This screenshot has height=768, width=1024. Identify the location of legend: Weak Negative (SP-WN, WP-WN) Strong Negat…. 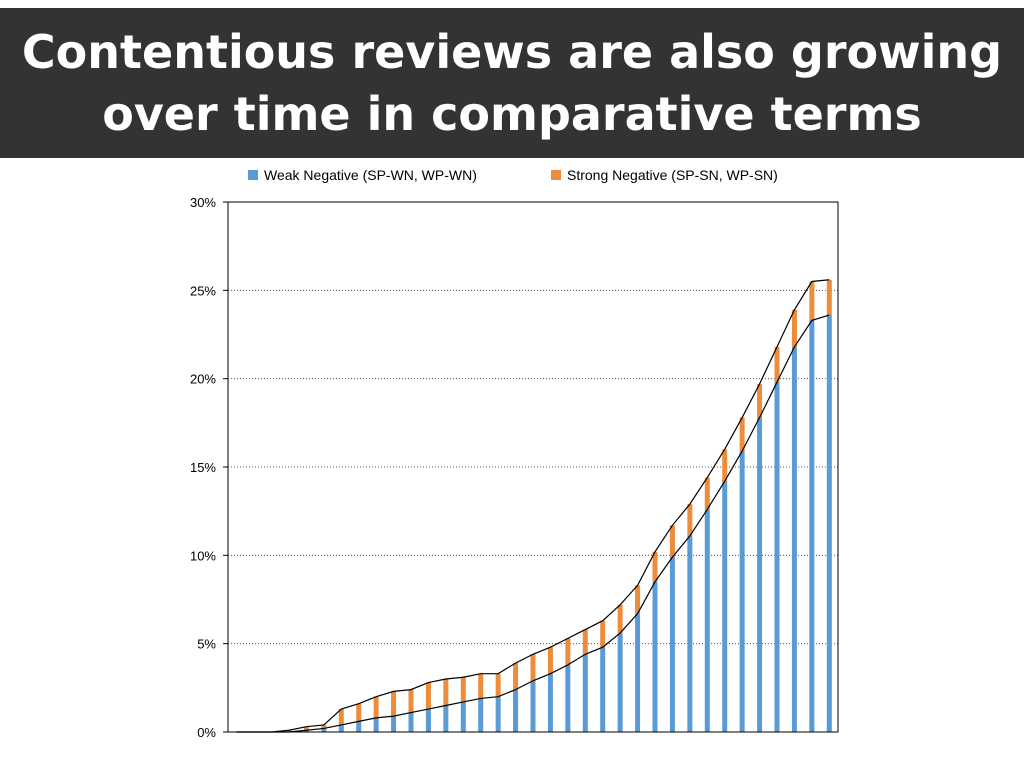
(513, 175).